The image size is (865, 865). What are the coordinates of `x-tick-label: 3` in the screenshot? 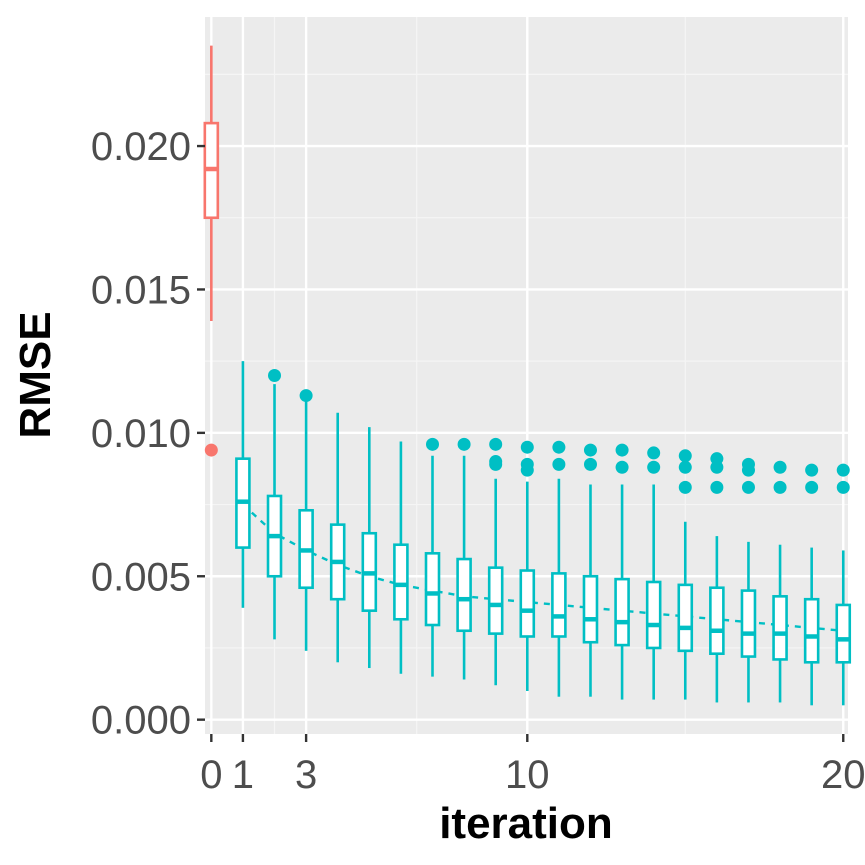 It's located at (306, 775).